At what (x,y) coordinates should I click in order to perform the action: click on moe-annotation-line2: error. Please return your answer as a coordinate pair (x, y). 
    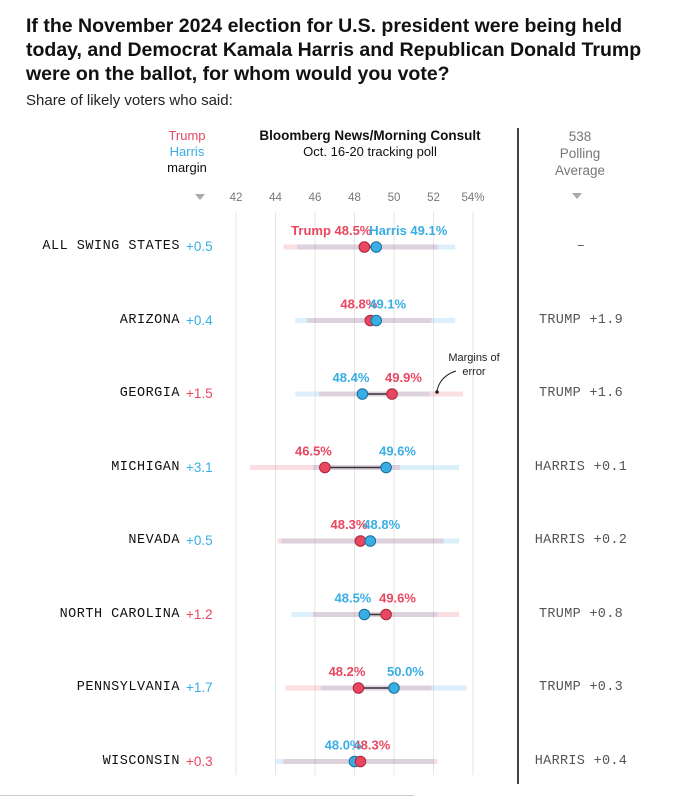
    Looking at the image, I should click on (474, 372).